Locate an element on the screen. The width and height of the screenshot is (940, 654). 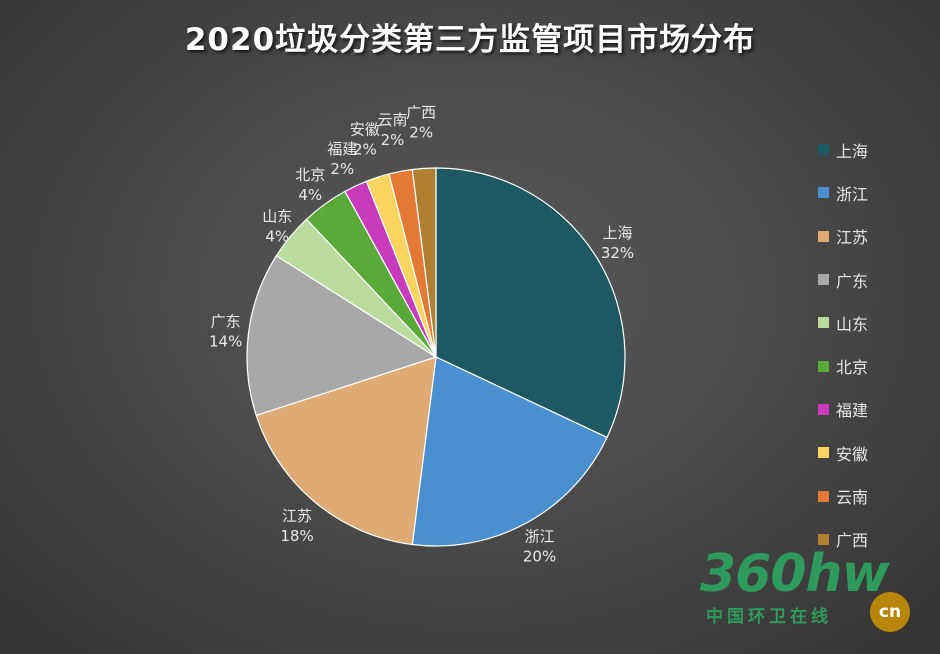
pie-slice-江苏 is located at coordinates (346, 451).